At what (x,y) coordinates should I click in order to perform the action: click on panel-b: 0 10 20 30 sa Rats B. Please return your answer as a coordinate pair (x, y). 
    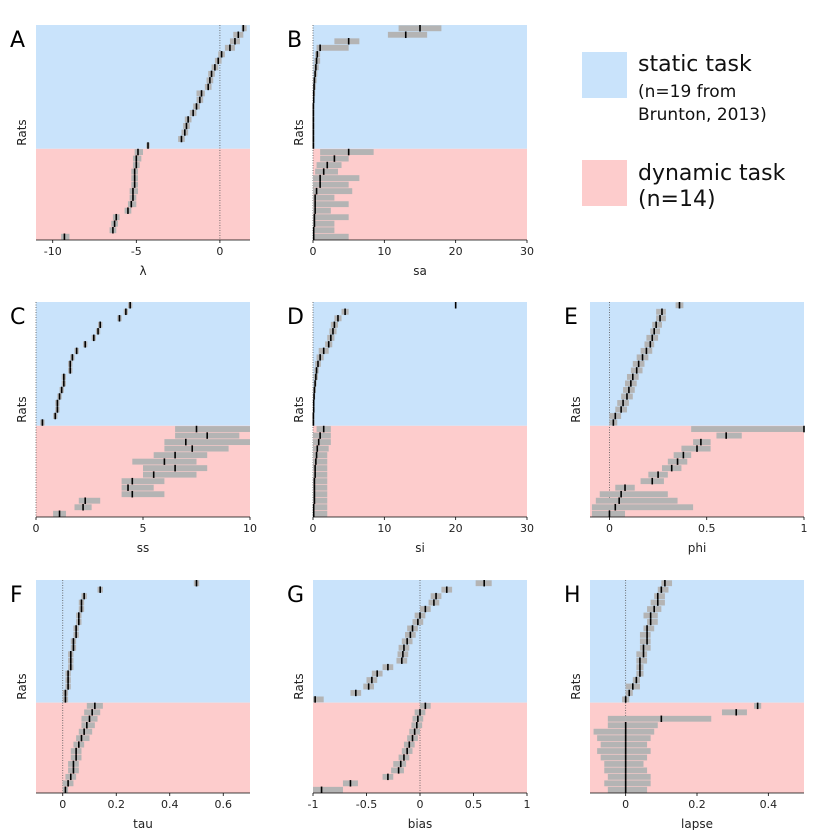
    Looking at the image, I should click on (410, 151).